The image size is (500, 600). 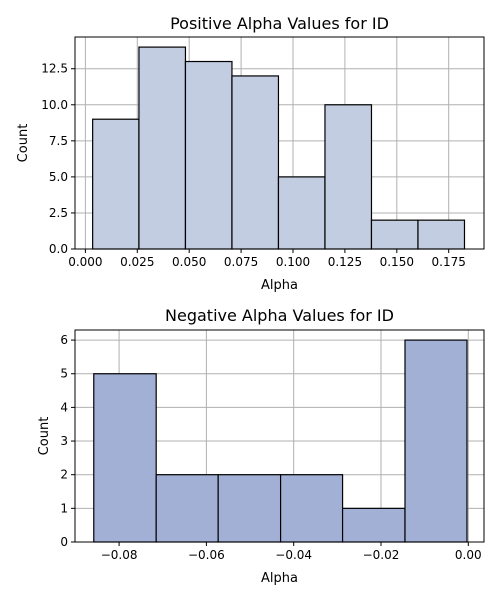 I want to click on positive-x-tick-label: 0.025, so click(x=137, y=262).